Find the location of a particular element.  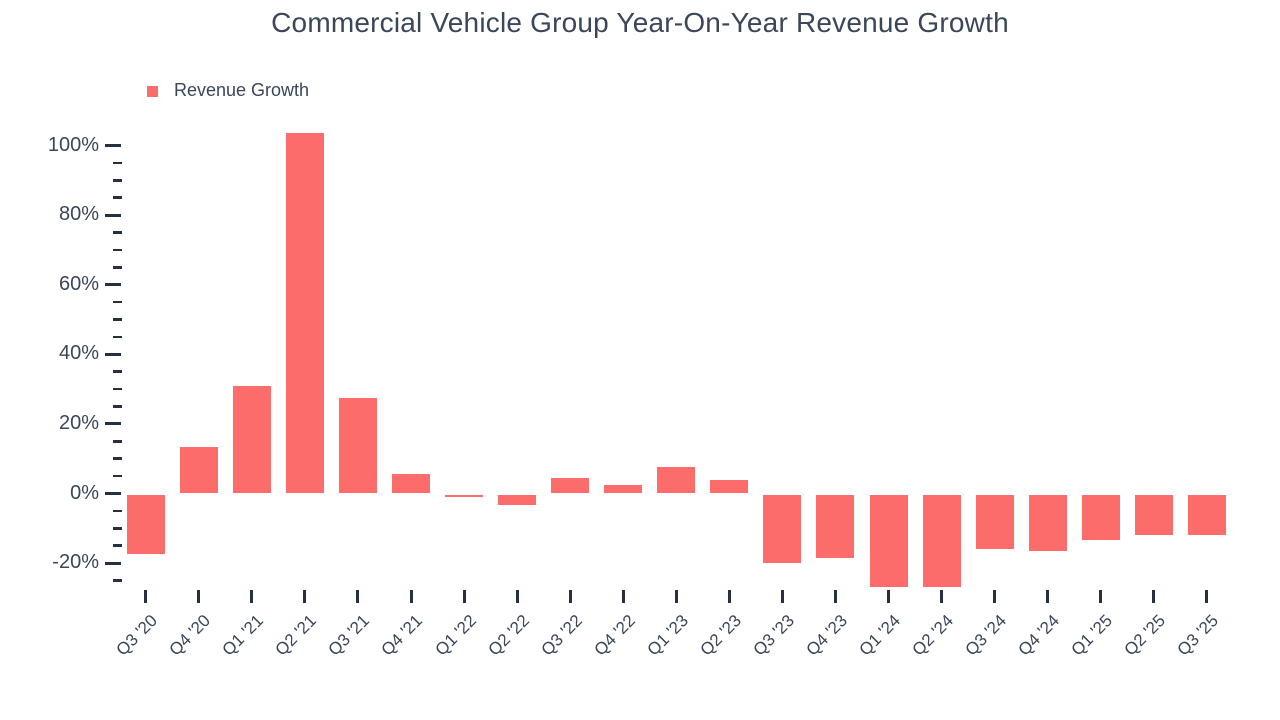

x-tick-label-q1-21: Q1 '21 is located at coordinates (243, 635).